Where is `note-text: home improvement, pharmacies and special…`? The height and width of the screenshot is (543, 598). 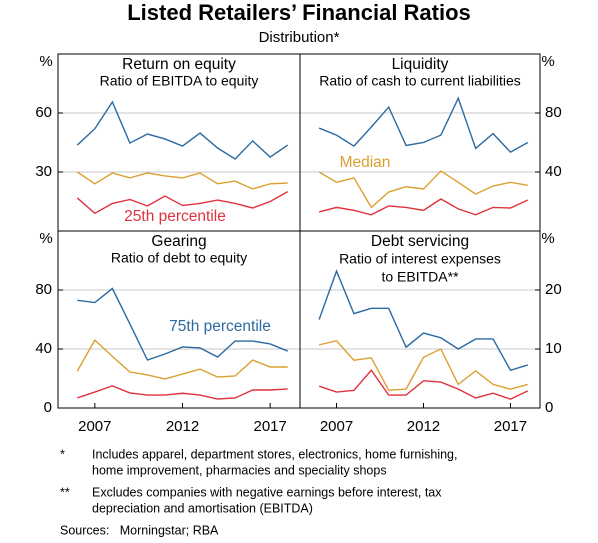
note-text: home improvement, pharmacies and special… is located at coordinates (239, 470).